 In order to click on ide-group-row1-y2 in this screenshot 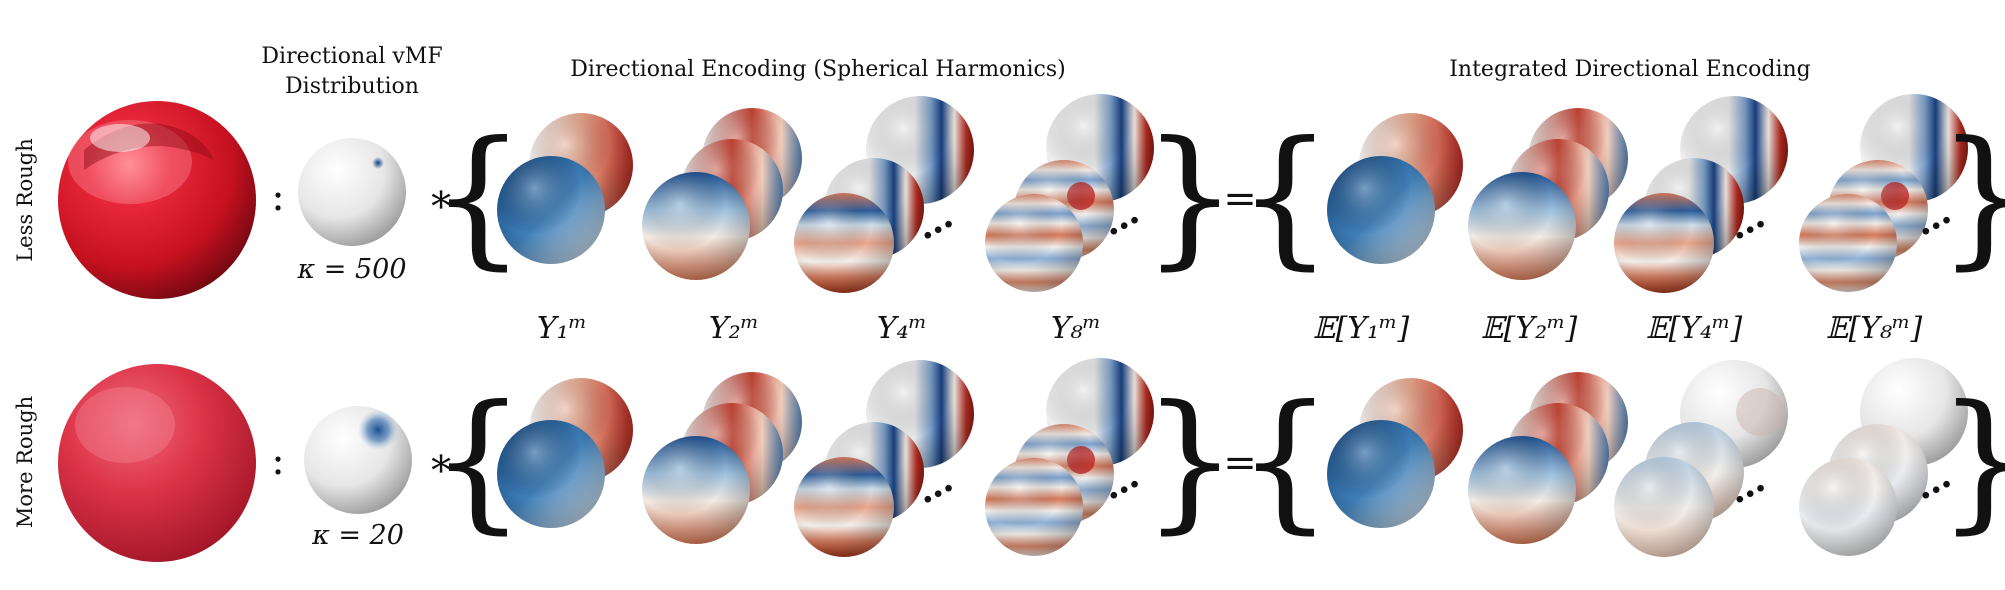, I will do `click(1548, 194)`.